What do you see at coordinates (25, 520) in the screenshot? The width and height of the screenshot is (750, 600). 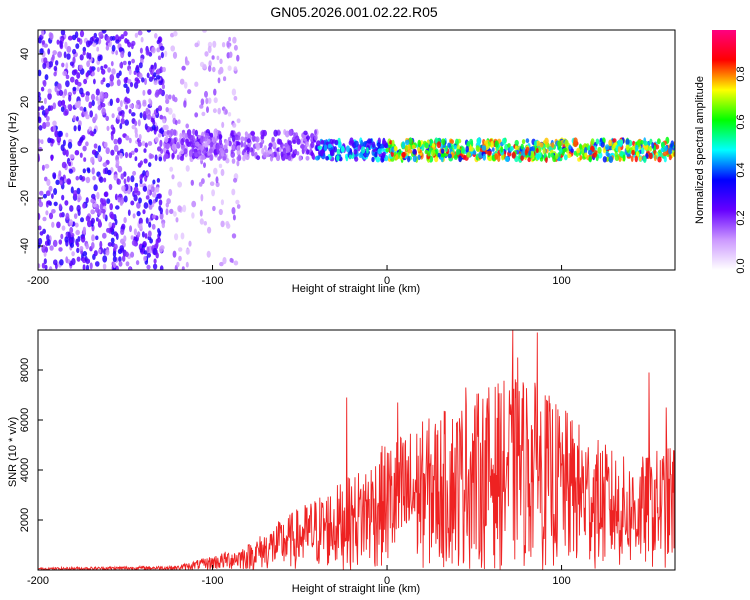 I see `y-tick-label: 2000` at bounding box center [25, 520].